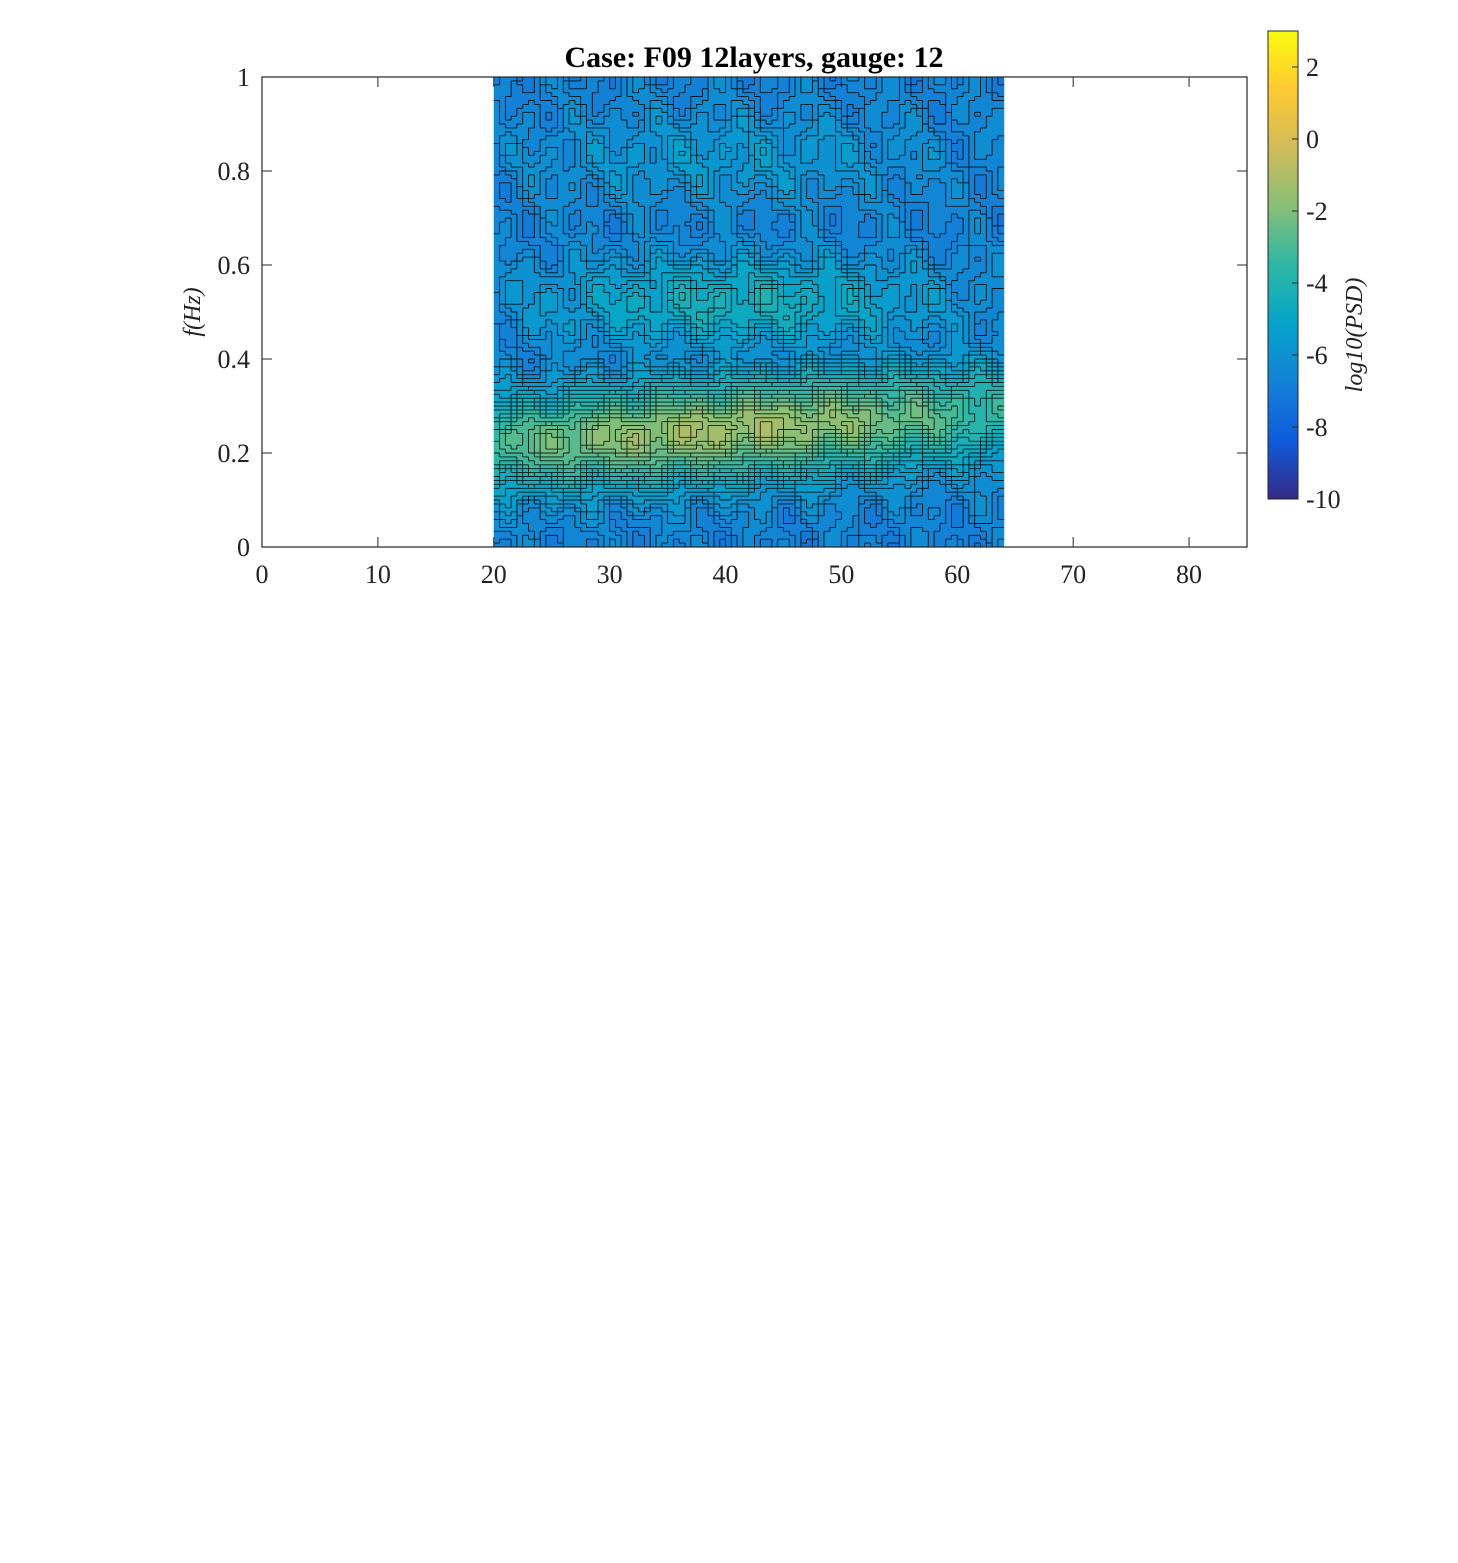  I want to click on colorbar-ticks: -10 -8 -6 -4 -2 0 2, so click(1316, 283).